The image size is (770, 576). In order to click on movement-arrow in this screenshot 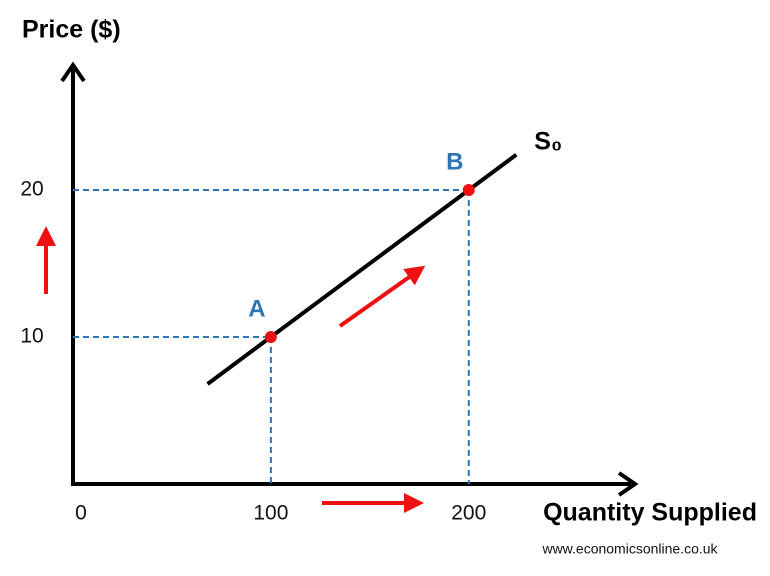, I will do `click(382, 296)`.